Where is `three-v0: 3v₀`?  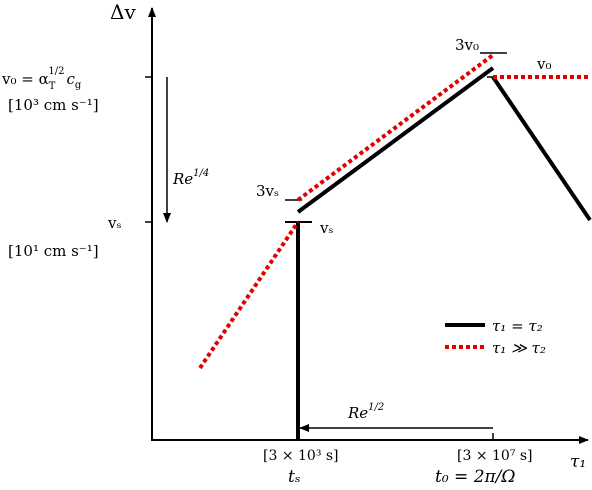 three-v0: 3v₀ is located at coordinates (467, 45).